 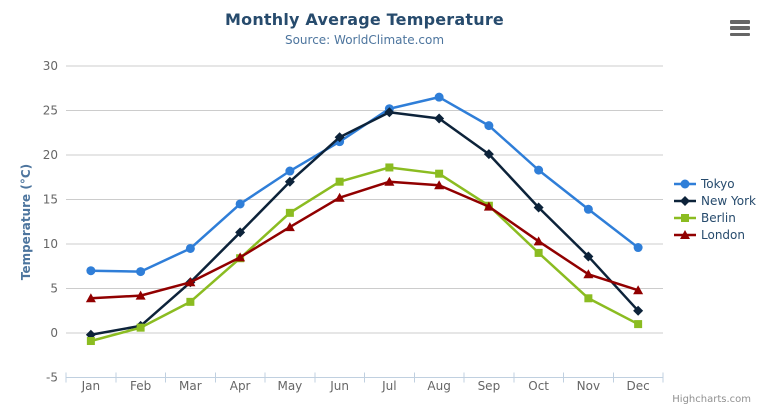 I want to click on y-axis-tick-label: 30, so click(x=50, y=66).